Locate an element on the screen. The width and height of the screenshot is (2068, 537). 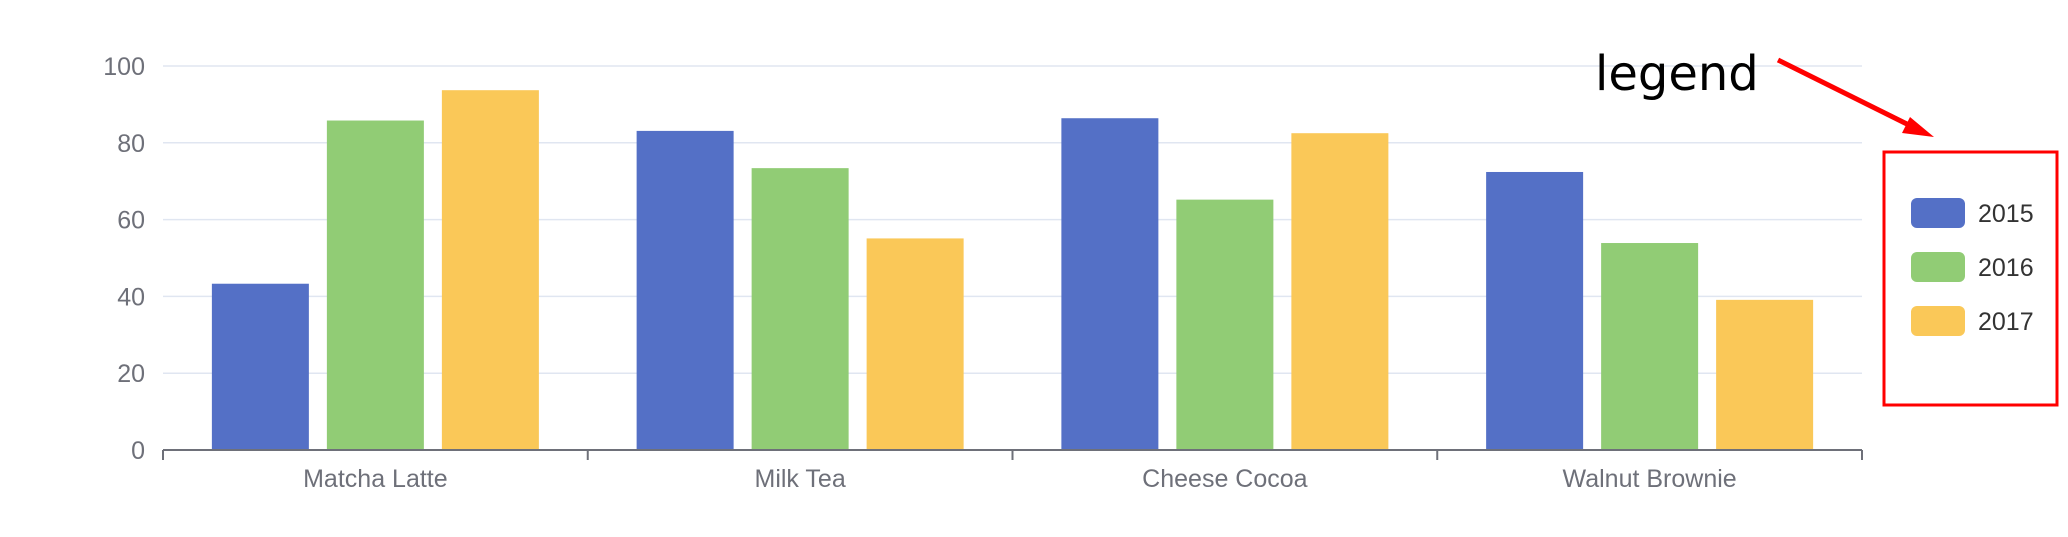
bar-2015-milk-tea is located at coordinates (685, 290).